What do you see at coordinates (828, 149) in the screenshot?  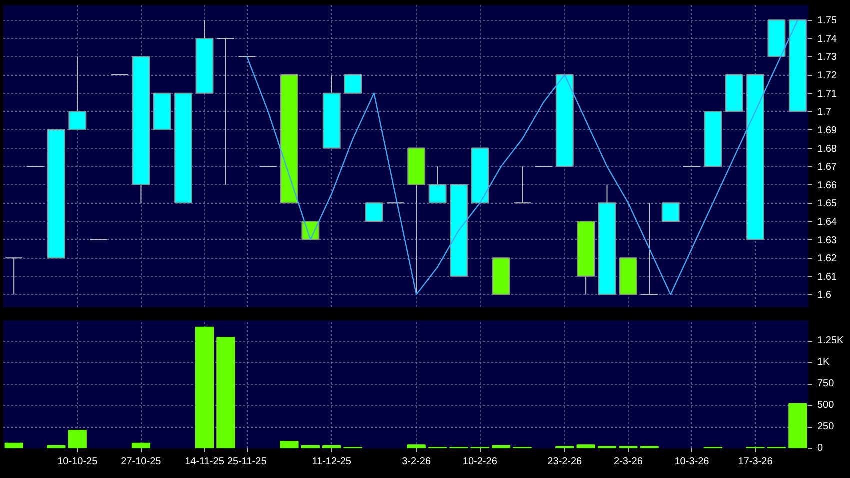 I see `y-tick-label: 1.68` at bounding box center [828, 149].